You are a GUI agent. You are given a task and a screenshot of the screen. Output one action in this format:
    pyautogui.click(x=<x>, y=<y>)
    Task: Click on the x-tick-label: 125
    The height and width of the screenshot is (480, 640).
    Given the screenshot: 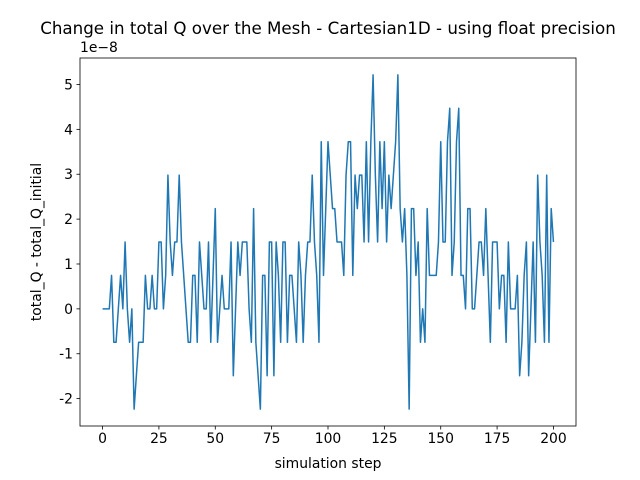 What is the action you would take?
    pyautogui.click(x=384, y=439)
    